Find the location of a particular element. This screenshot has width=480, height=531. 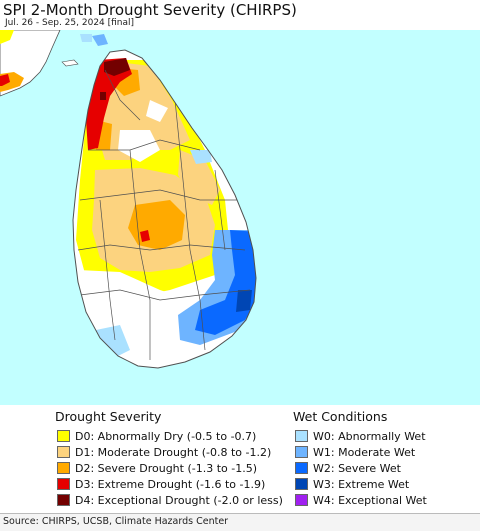

legend-label-d4: D4: Exceptional Drought (-2.0 or less) is located at coordinates (179, 500).